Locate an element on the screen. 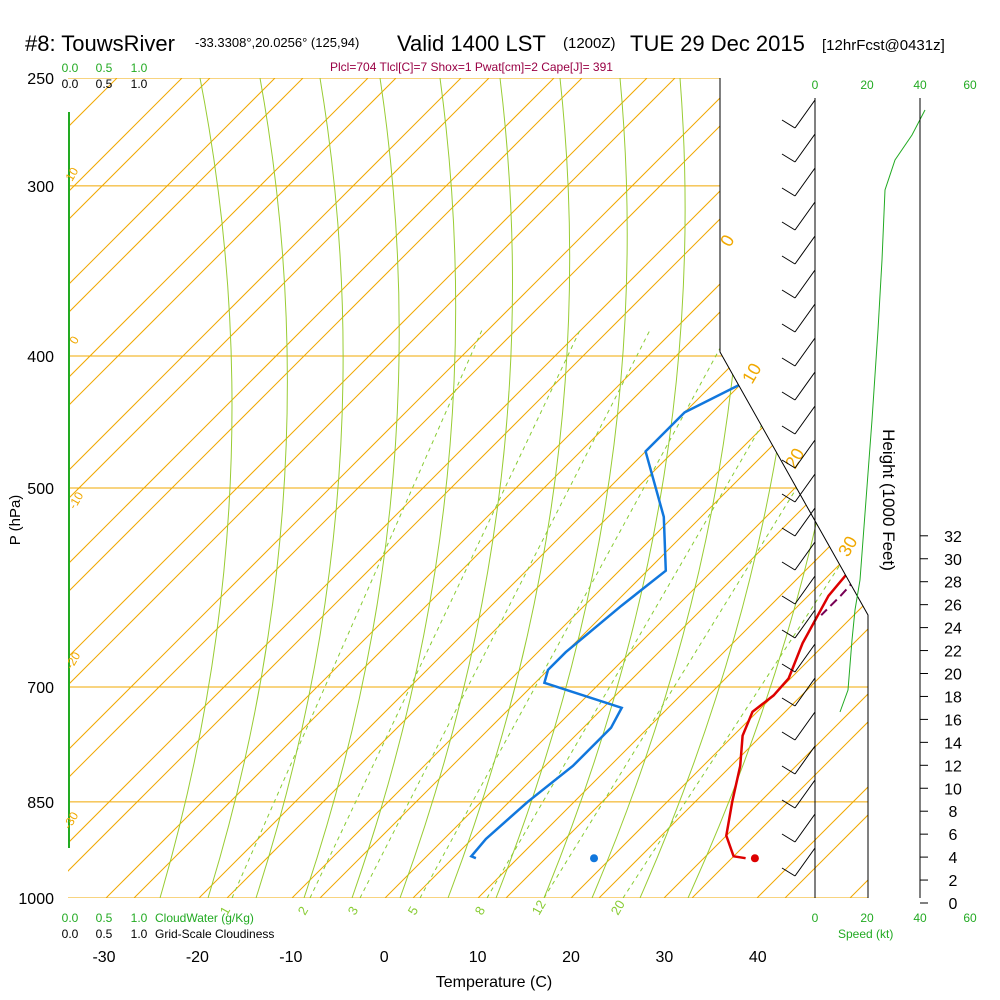 The height and width of the screenshot is (1000, 1000). temperature-line is located at coordinates (796, 485).